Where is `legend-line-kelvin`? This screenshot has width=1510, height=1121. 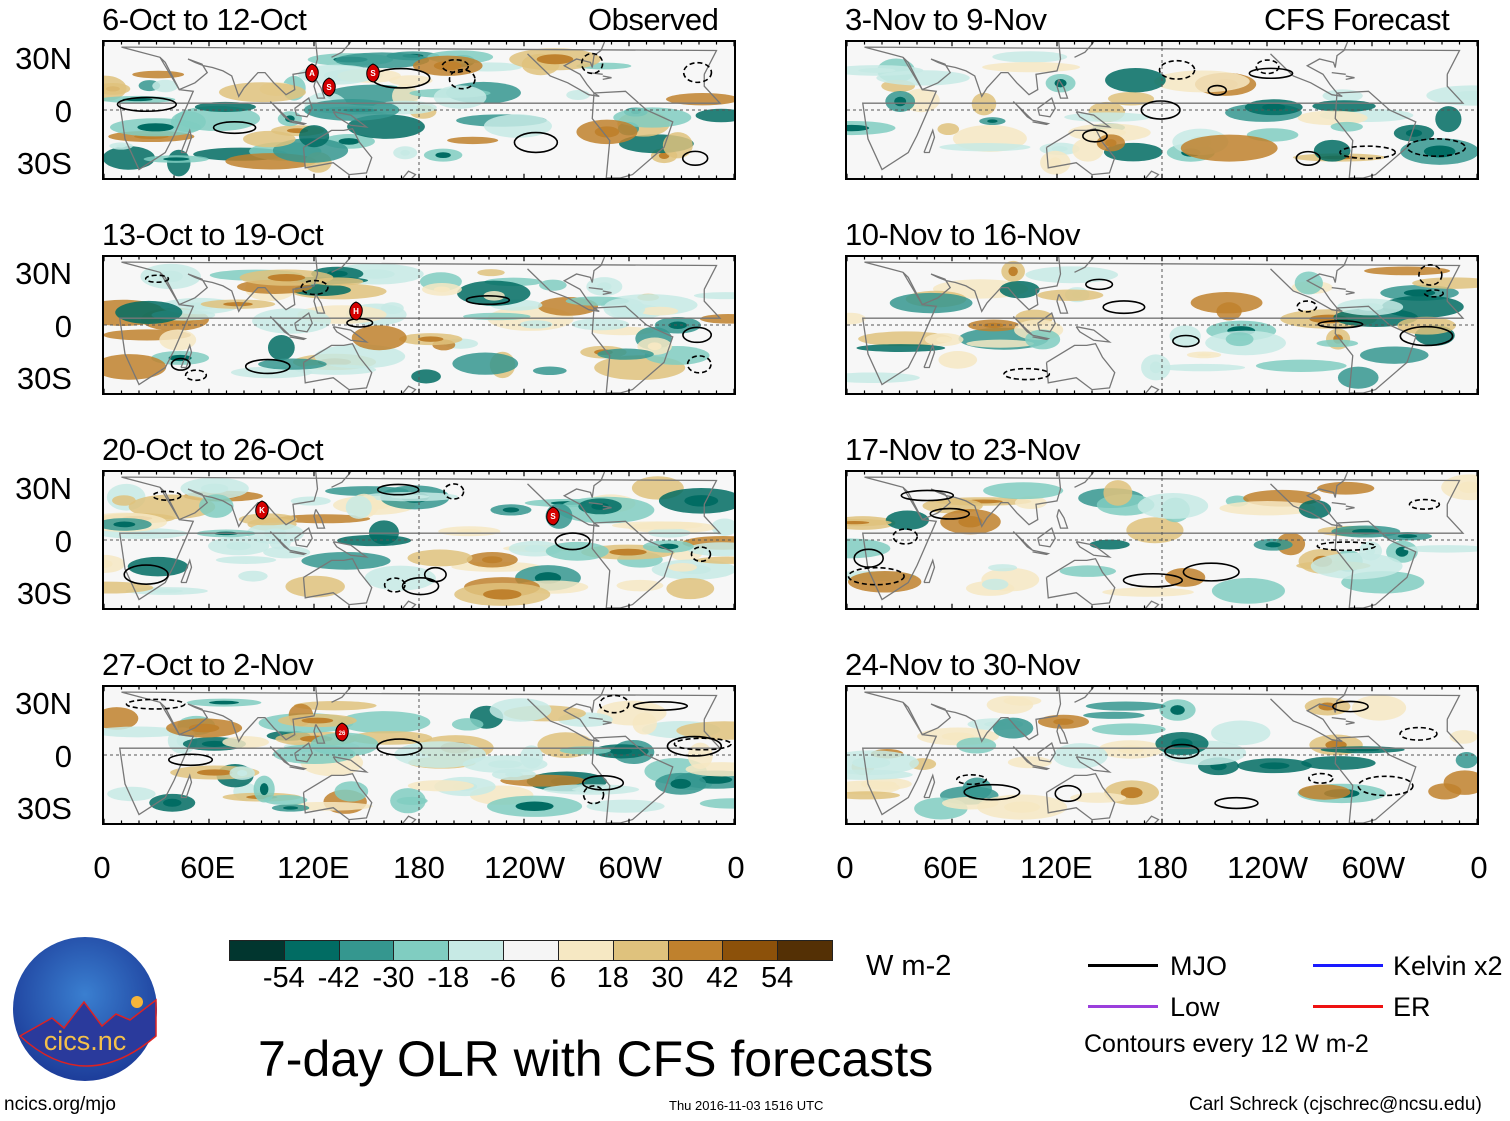
legend-line-kelvin is located at coordinates (1348, 965).